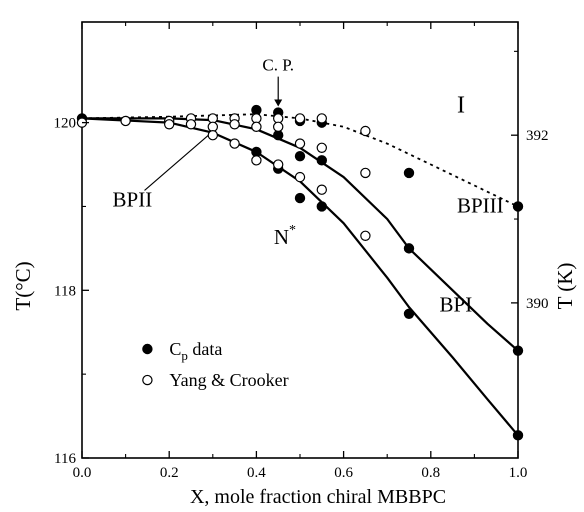  I want to click on legend-label: Cp data, so click(195, 351).